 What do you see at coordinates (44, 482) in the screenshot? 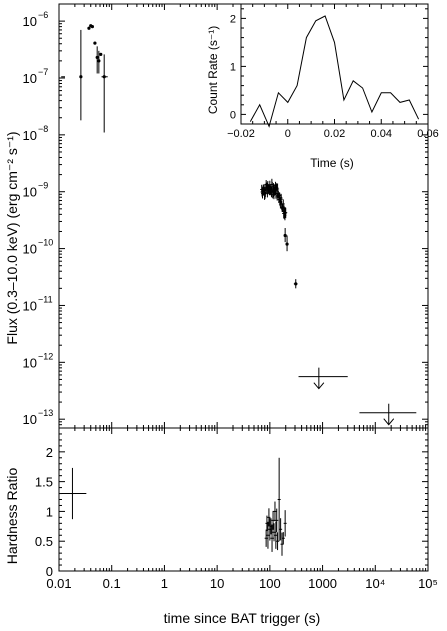
I see `hardness-y-tick-label: 1.5` at bounding box center [44, 482].